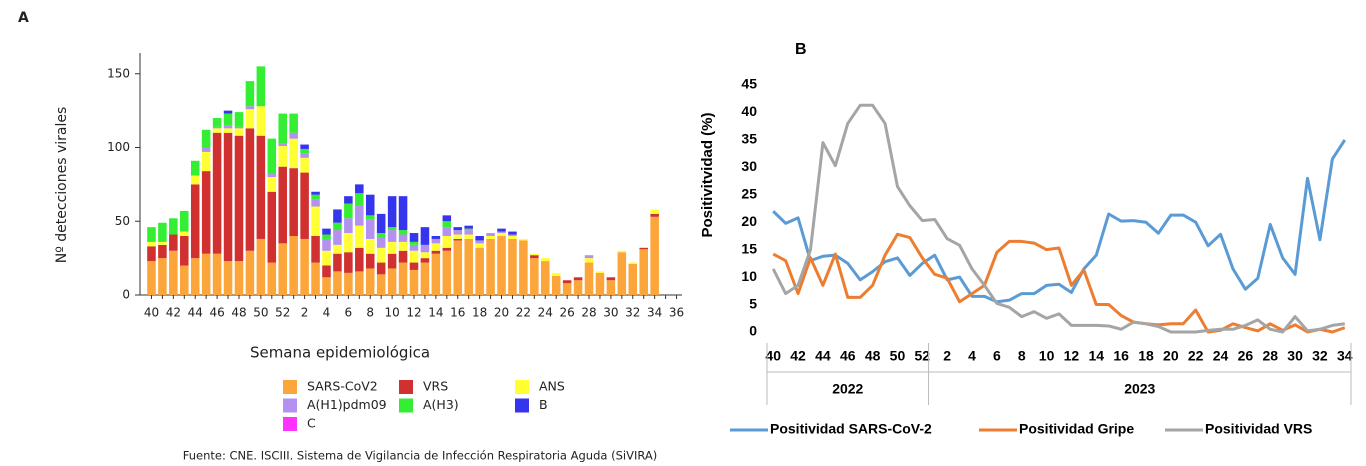  Describe the element at coordinates (406, 387) in the screenshot. I see `legend-swatch` at that location.